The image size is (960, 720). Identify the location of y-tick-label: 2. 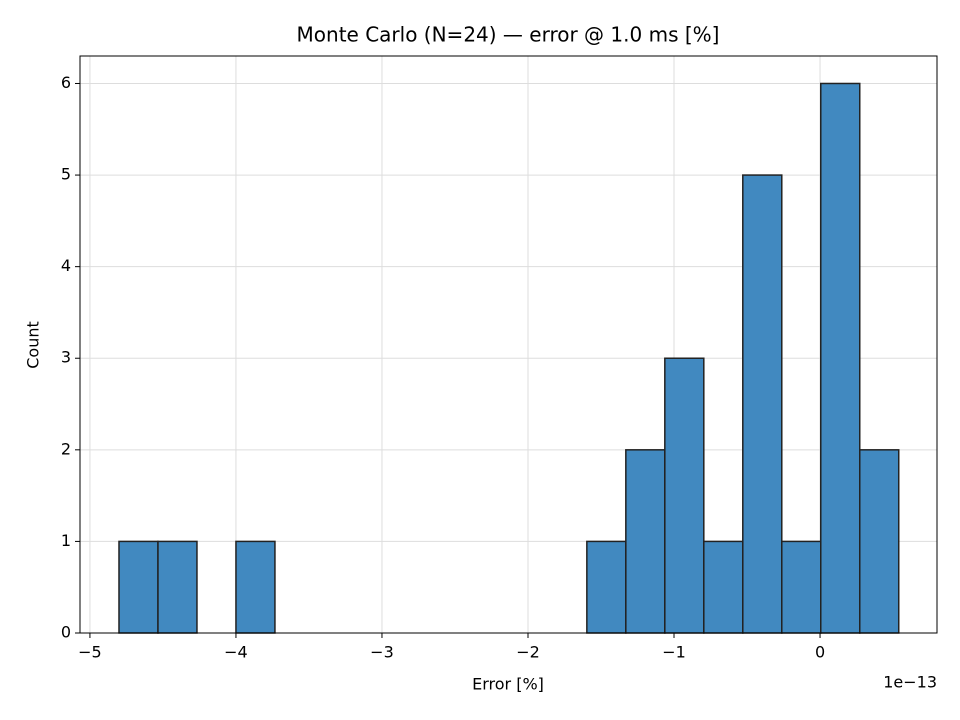
(66, 448).